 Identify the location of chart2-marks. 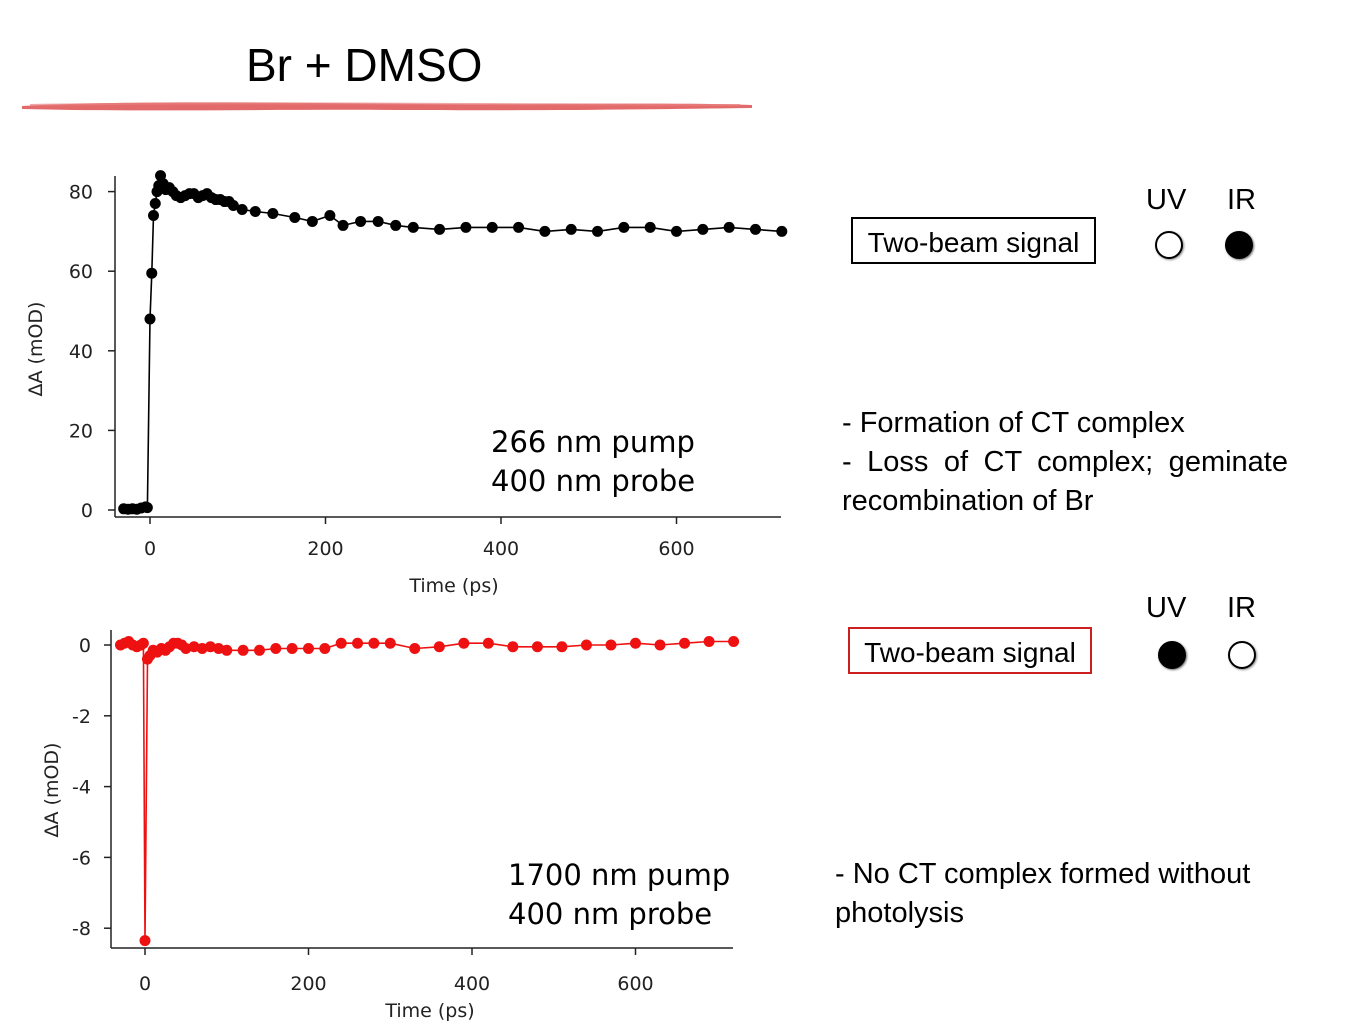
(427, 791).